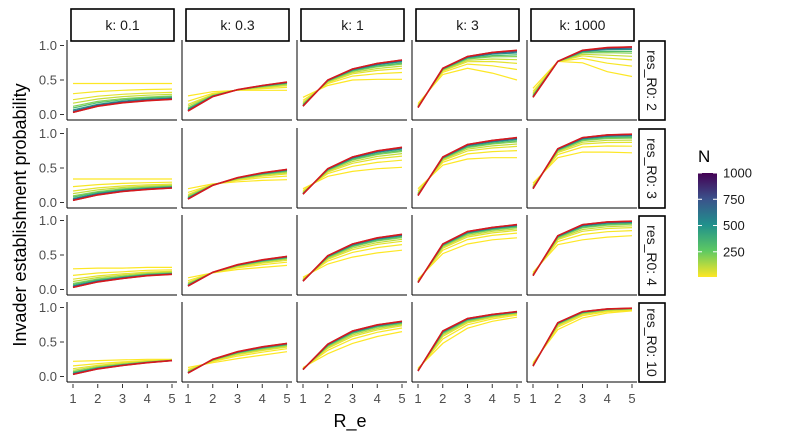  I want to click on legend-tick-label: 750, so click(734, 199).